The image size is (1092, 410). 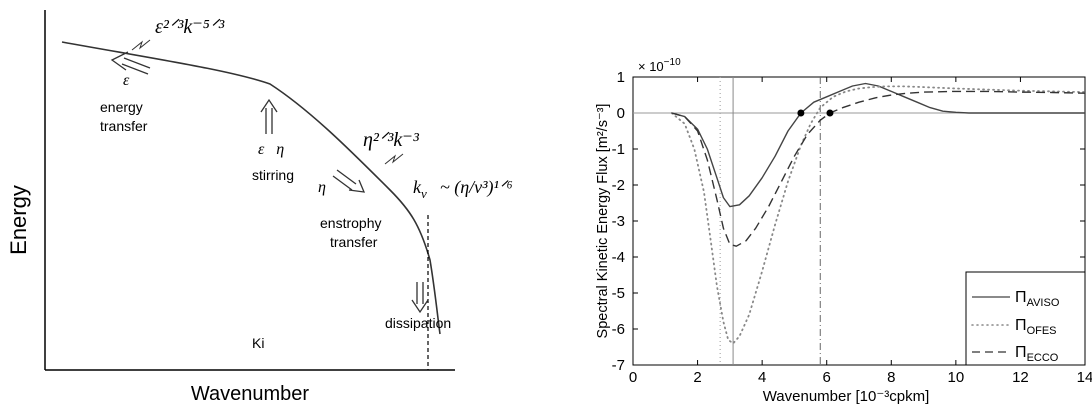 What do you see at coordinates (618, 149) in the screenshot?
I see `y-tick-label-2: -1` at bounding box center [618, 149].